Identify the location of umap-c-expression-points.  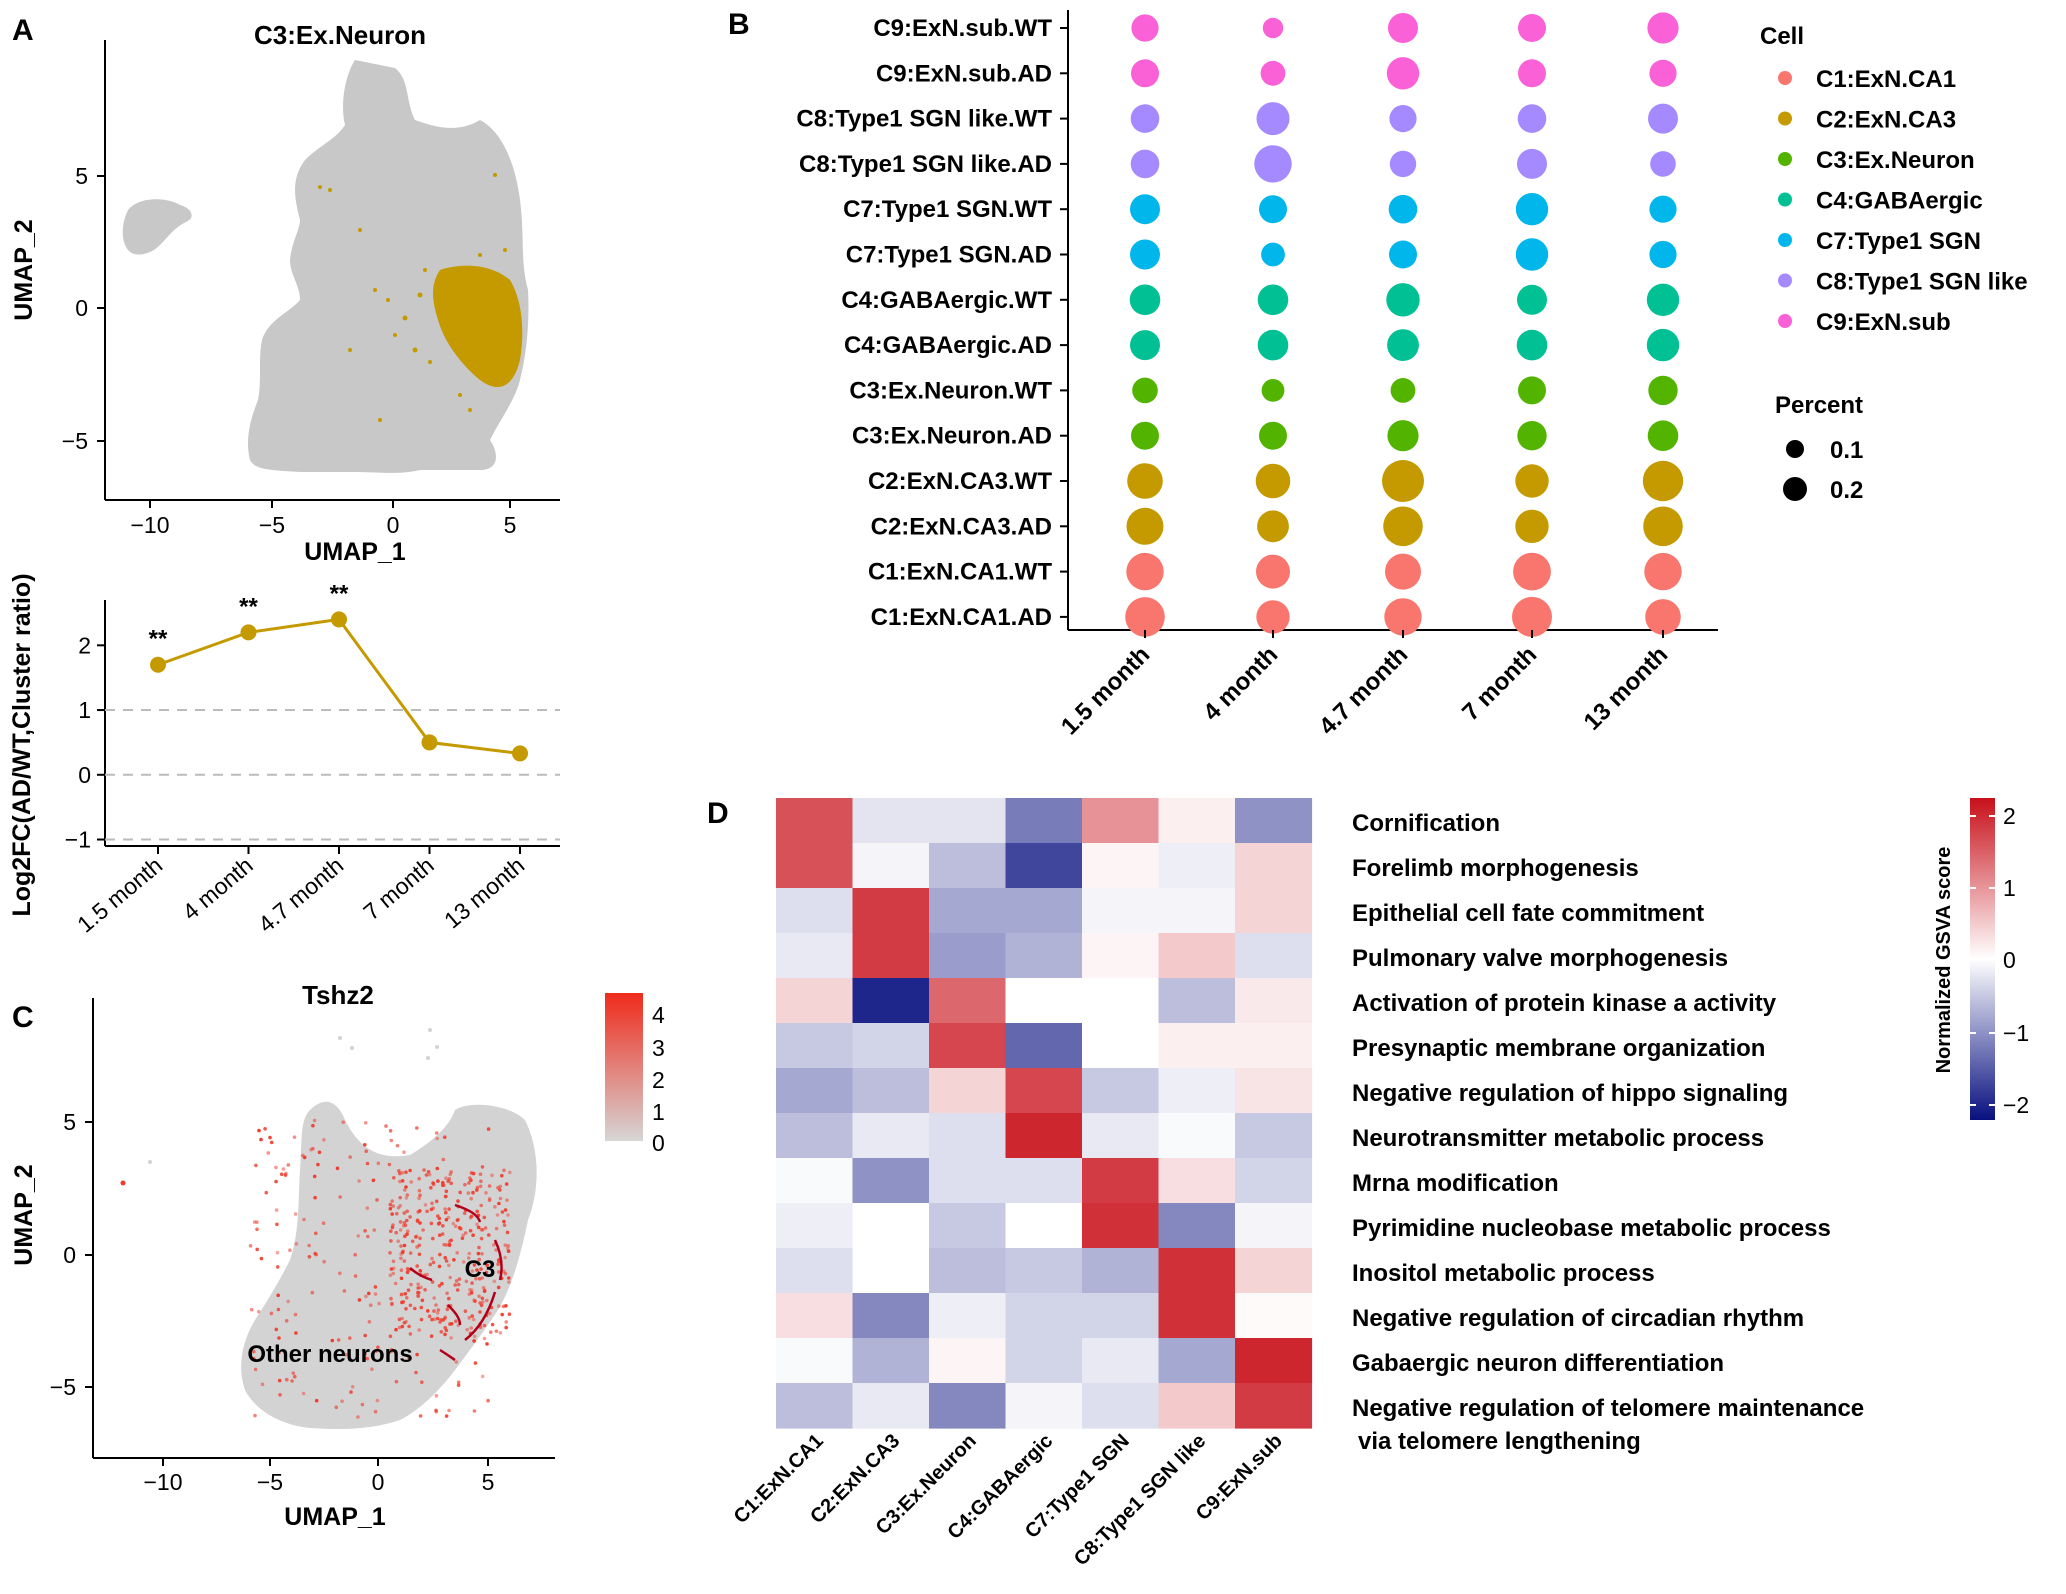
(380, 1268).